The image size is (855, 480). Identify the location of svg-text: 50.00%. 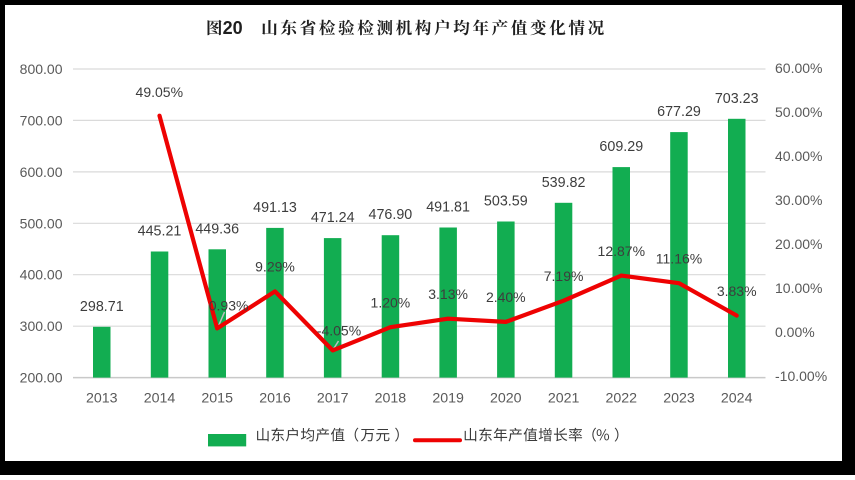
(798, 112).